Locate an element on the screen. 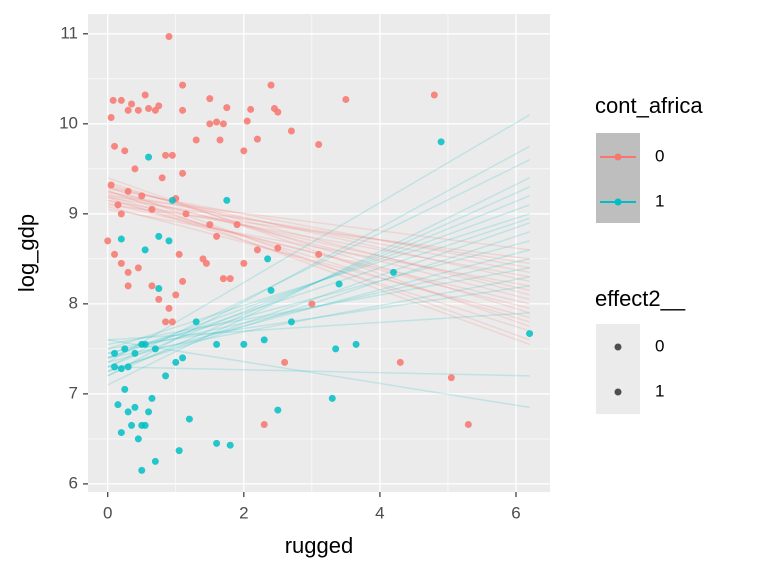 Image resolution: width=768 pixels, height=576 pixels. legend-key-bg is located at coordinates (618, 178).